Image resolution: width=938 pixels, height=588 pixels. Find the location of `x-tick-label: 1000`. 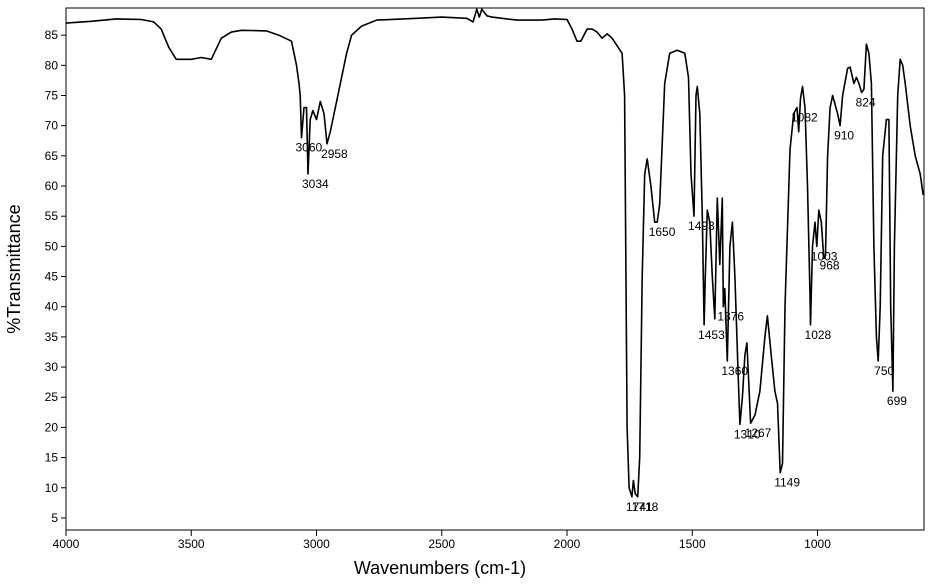

x-tick-label: 1000 is located at coordinates (817, 544).